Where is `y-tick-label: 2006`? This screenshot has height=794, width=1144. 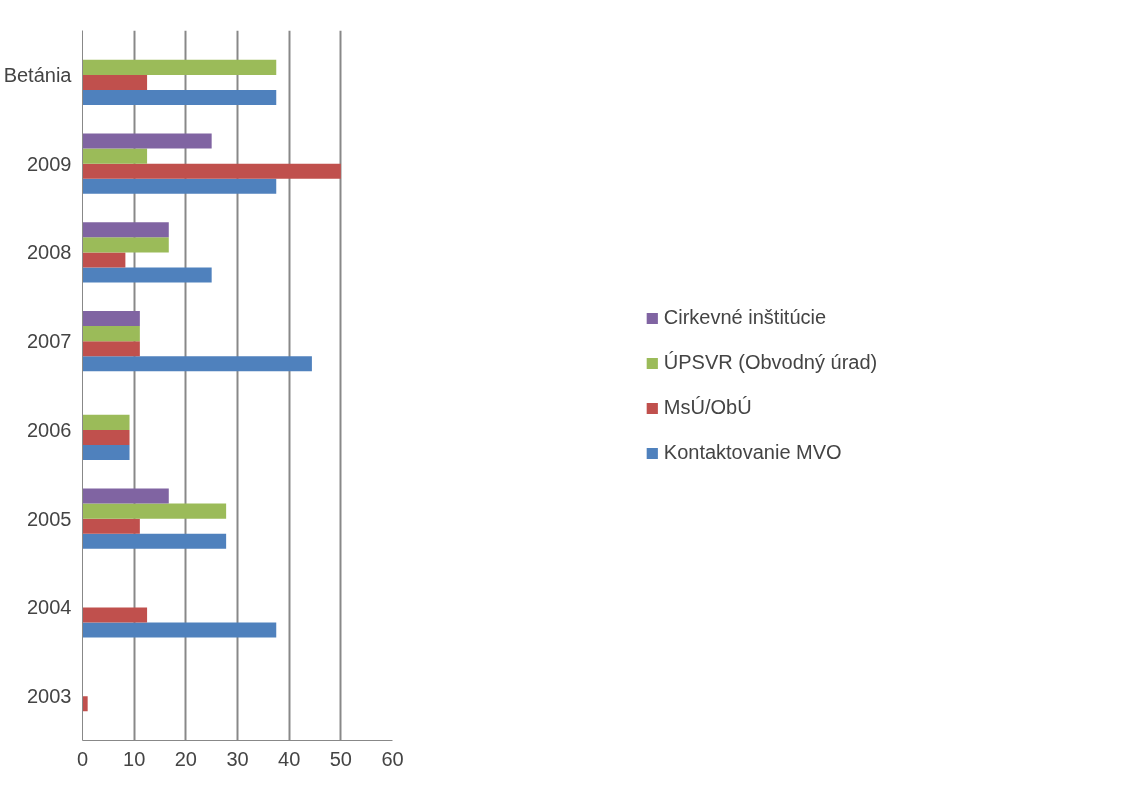 y-tick-label: 2006 is located at coordinates (49, 429).